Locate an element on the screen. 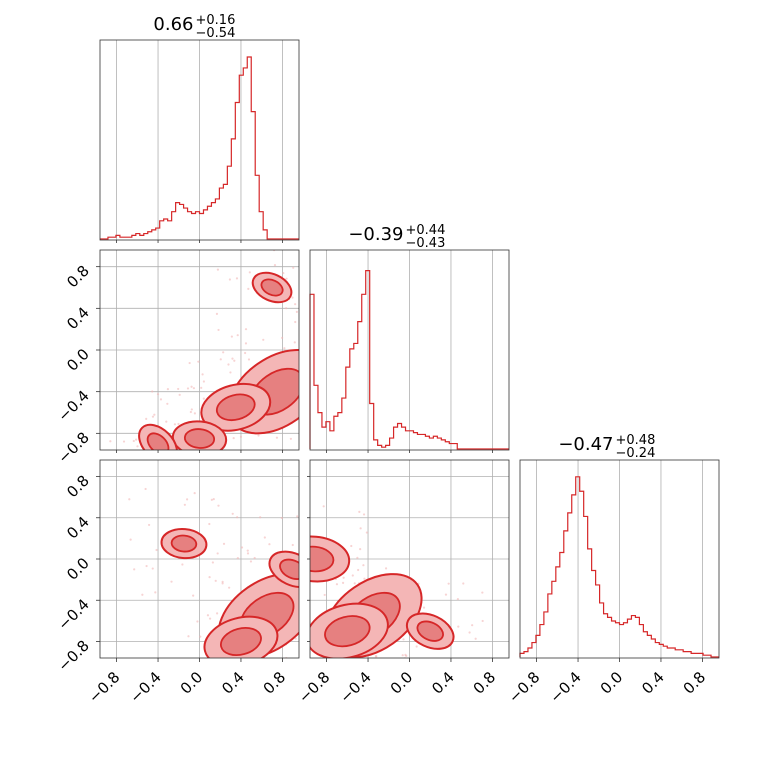 Image resolution: width=760 pixels, height=764 pixels. title-value-2: −0.39 is located at coordinates (375, 234).